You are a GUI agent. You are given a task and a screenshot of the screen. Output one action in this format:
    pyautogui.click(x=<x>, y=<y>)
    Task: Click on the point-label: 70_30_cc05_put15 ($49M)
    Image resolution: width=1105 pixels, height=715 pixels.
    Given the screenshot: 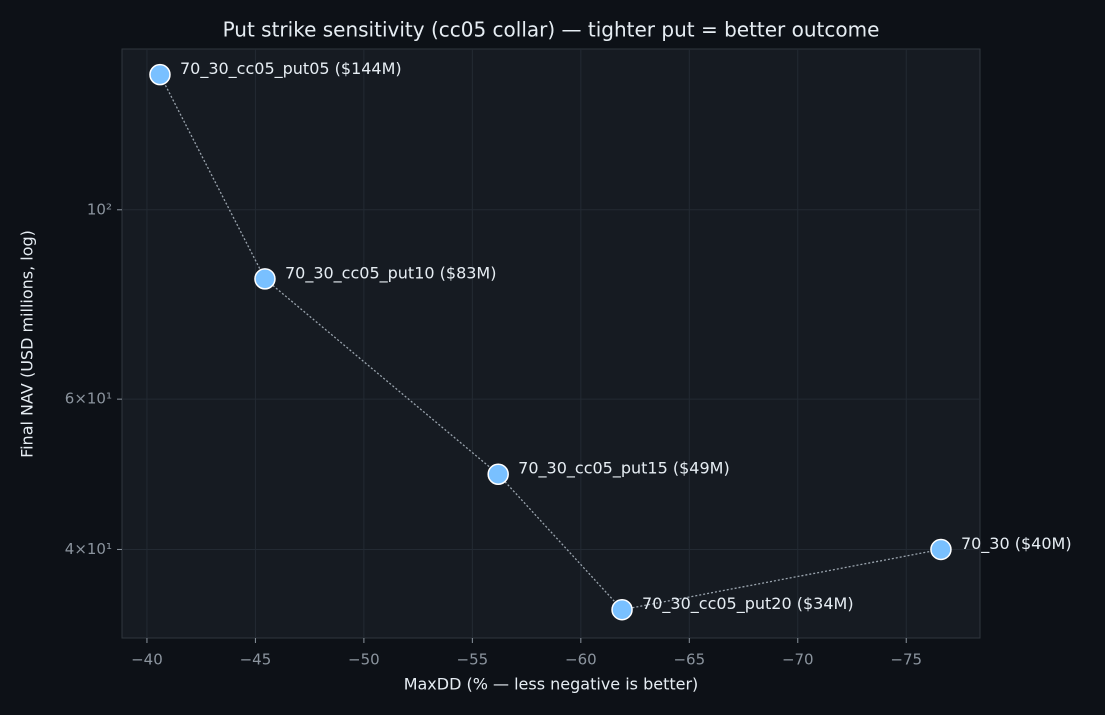 What is the action you would take?
    pyautogui.click(x=624, y=469)
    